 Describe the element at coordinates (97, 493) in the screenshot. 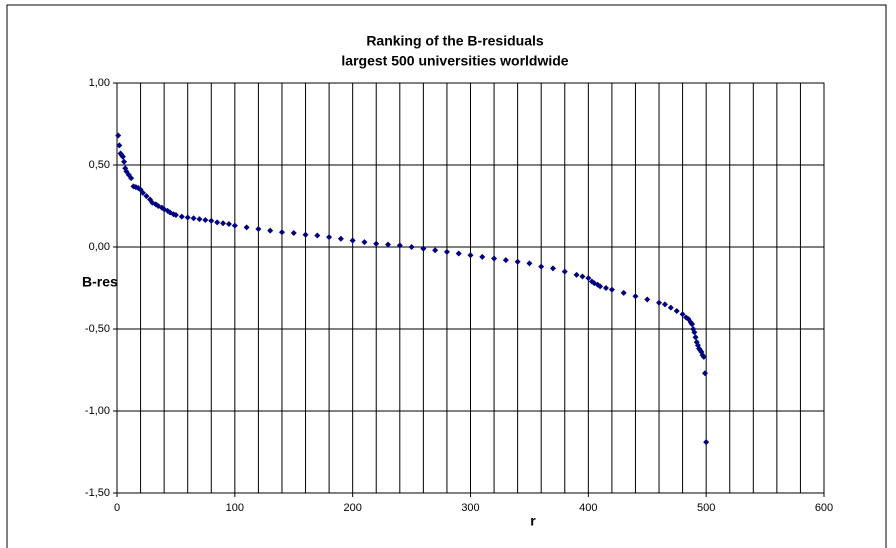

I see `y-tick-label: -1,50` at that location.